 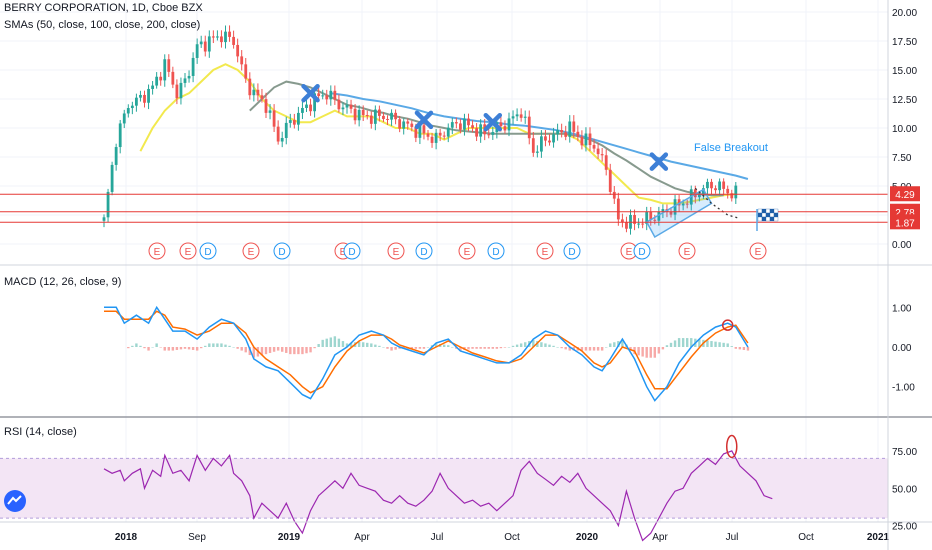 What do you see at coordinates (15, 501) in the screenshot?
I see `tradingview-logo-icon` at bounding box center [15, 501].